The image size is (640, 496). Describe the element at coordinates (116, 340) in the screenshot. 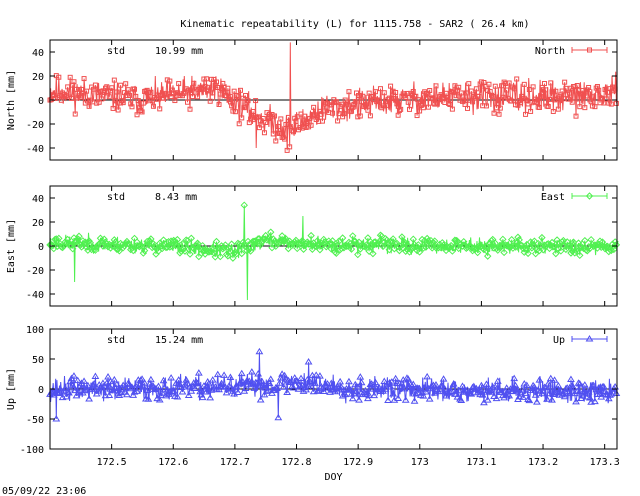

I see `up-std-label: std` at that location.